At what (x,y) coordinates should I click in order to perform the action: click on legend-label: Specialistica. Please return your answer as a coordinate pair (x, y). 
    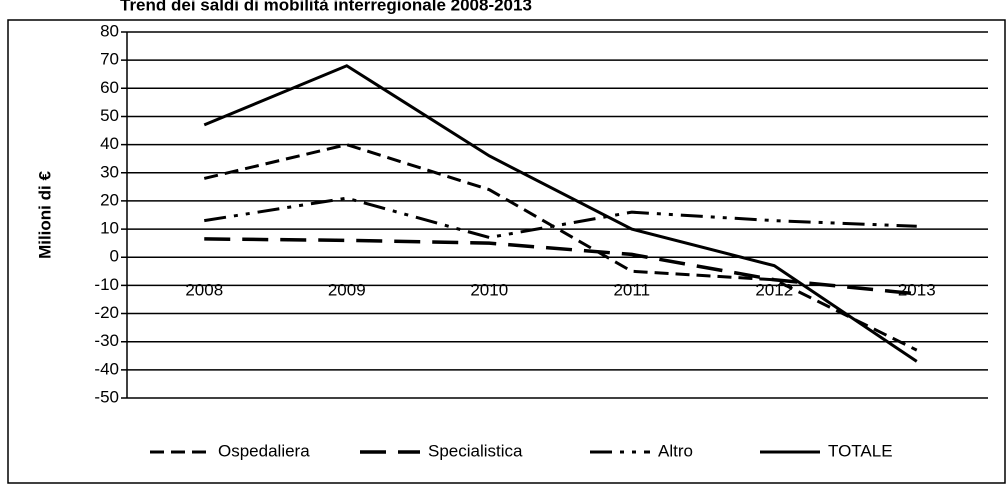
    Looking at the image, I should click on (475, 450).